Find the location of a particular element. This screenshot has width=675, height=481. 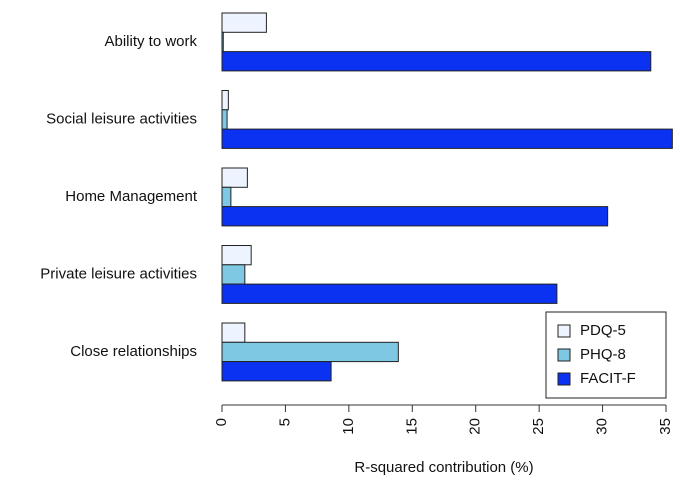

x-tick-label: 35 is located at coordinates (665, 426).